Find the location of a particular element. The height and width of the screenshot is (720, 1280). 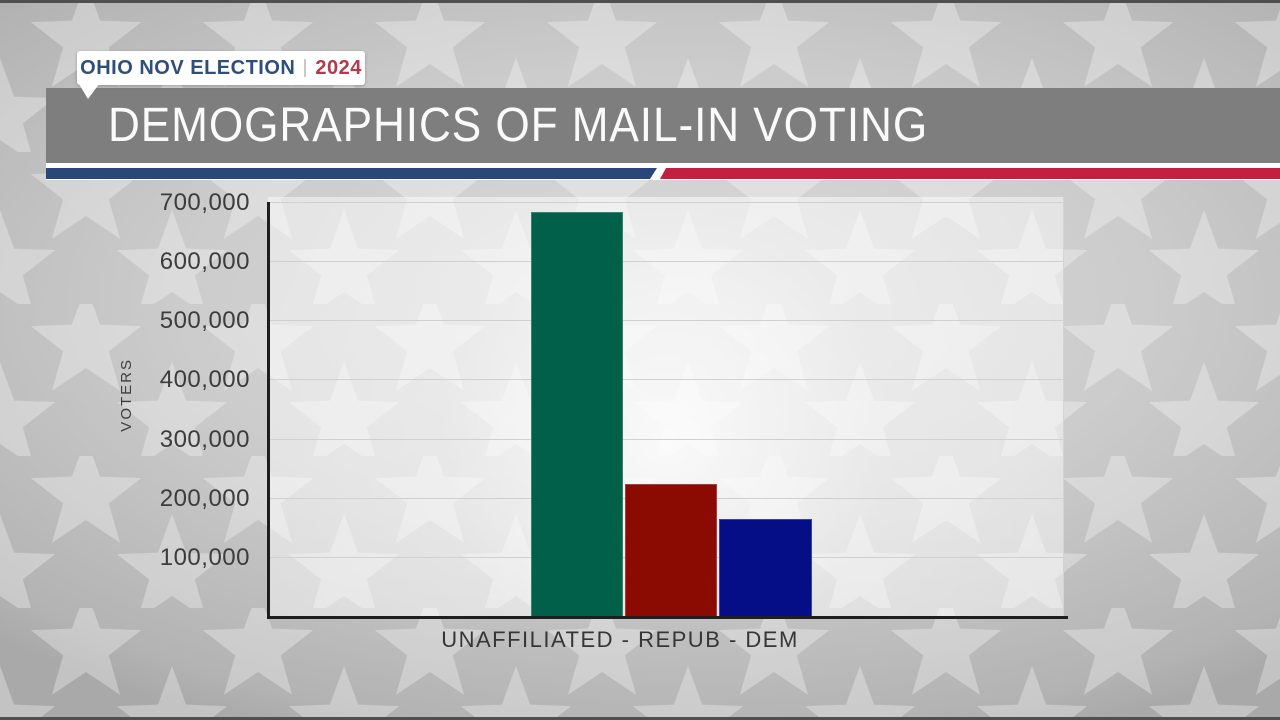

title-band: DEMOGRAPHICS OF MAIL-IN VOTING is located at coordinates (663, 125).